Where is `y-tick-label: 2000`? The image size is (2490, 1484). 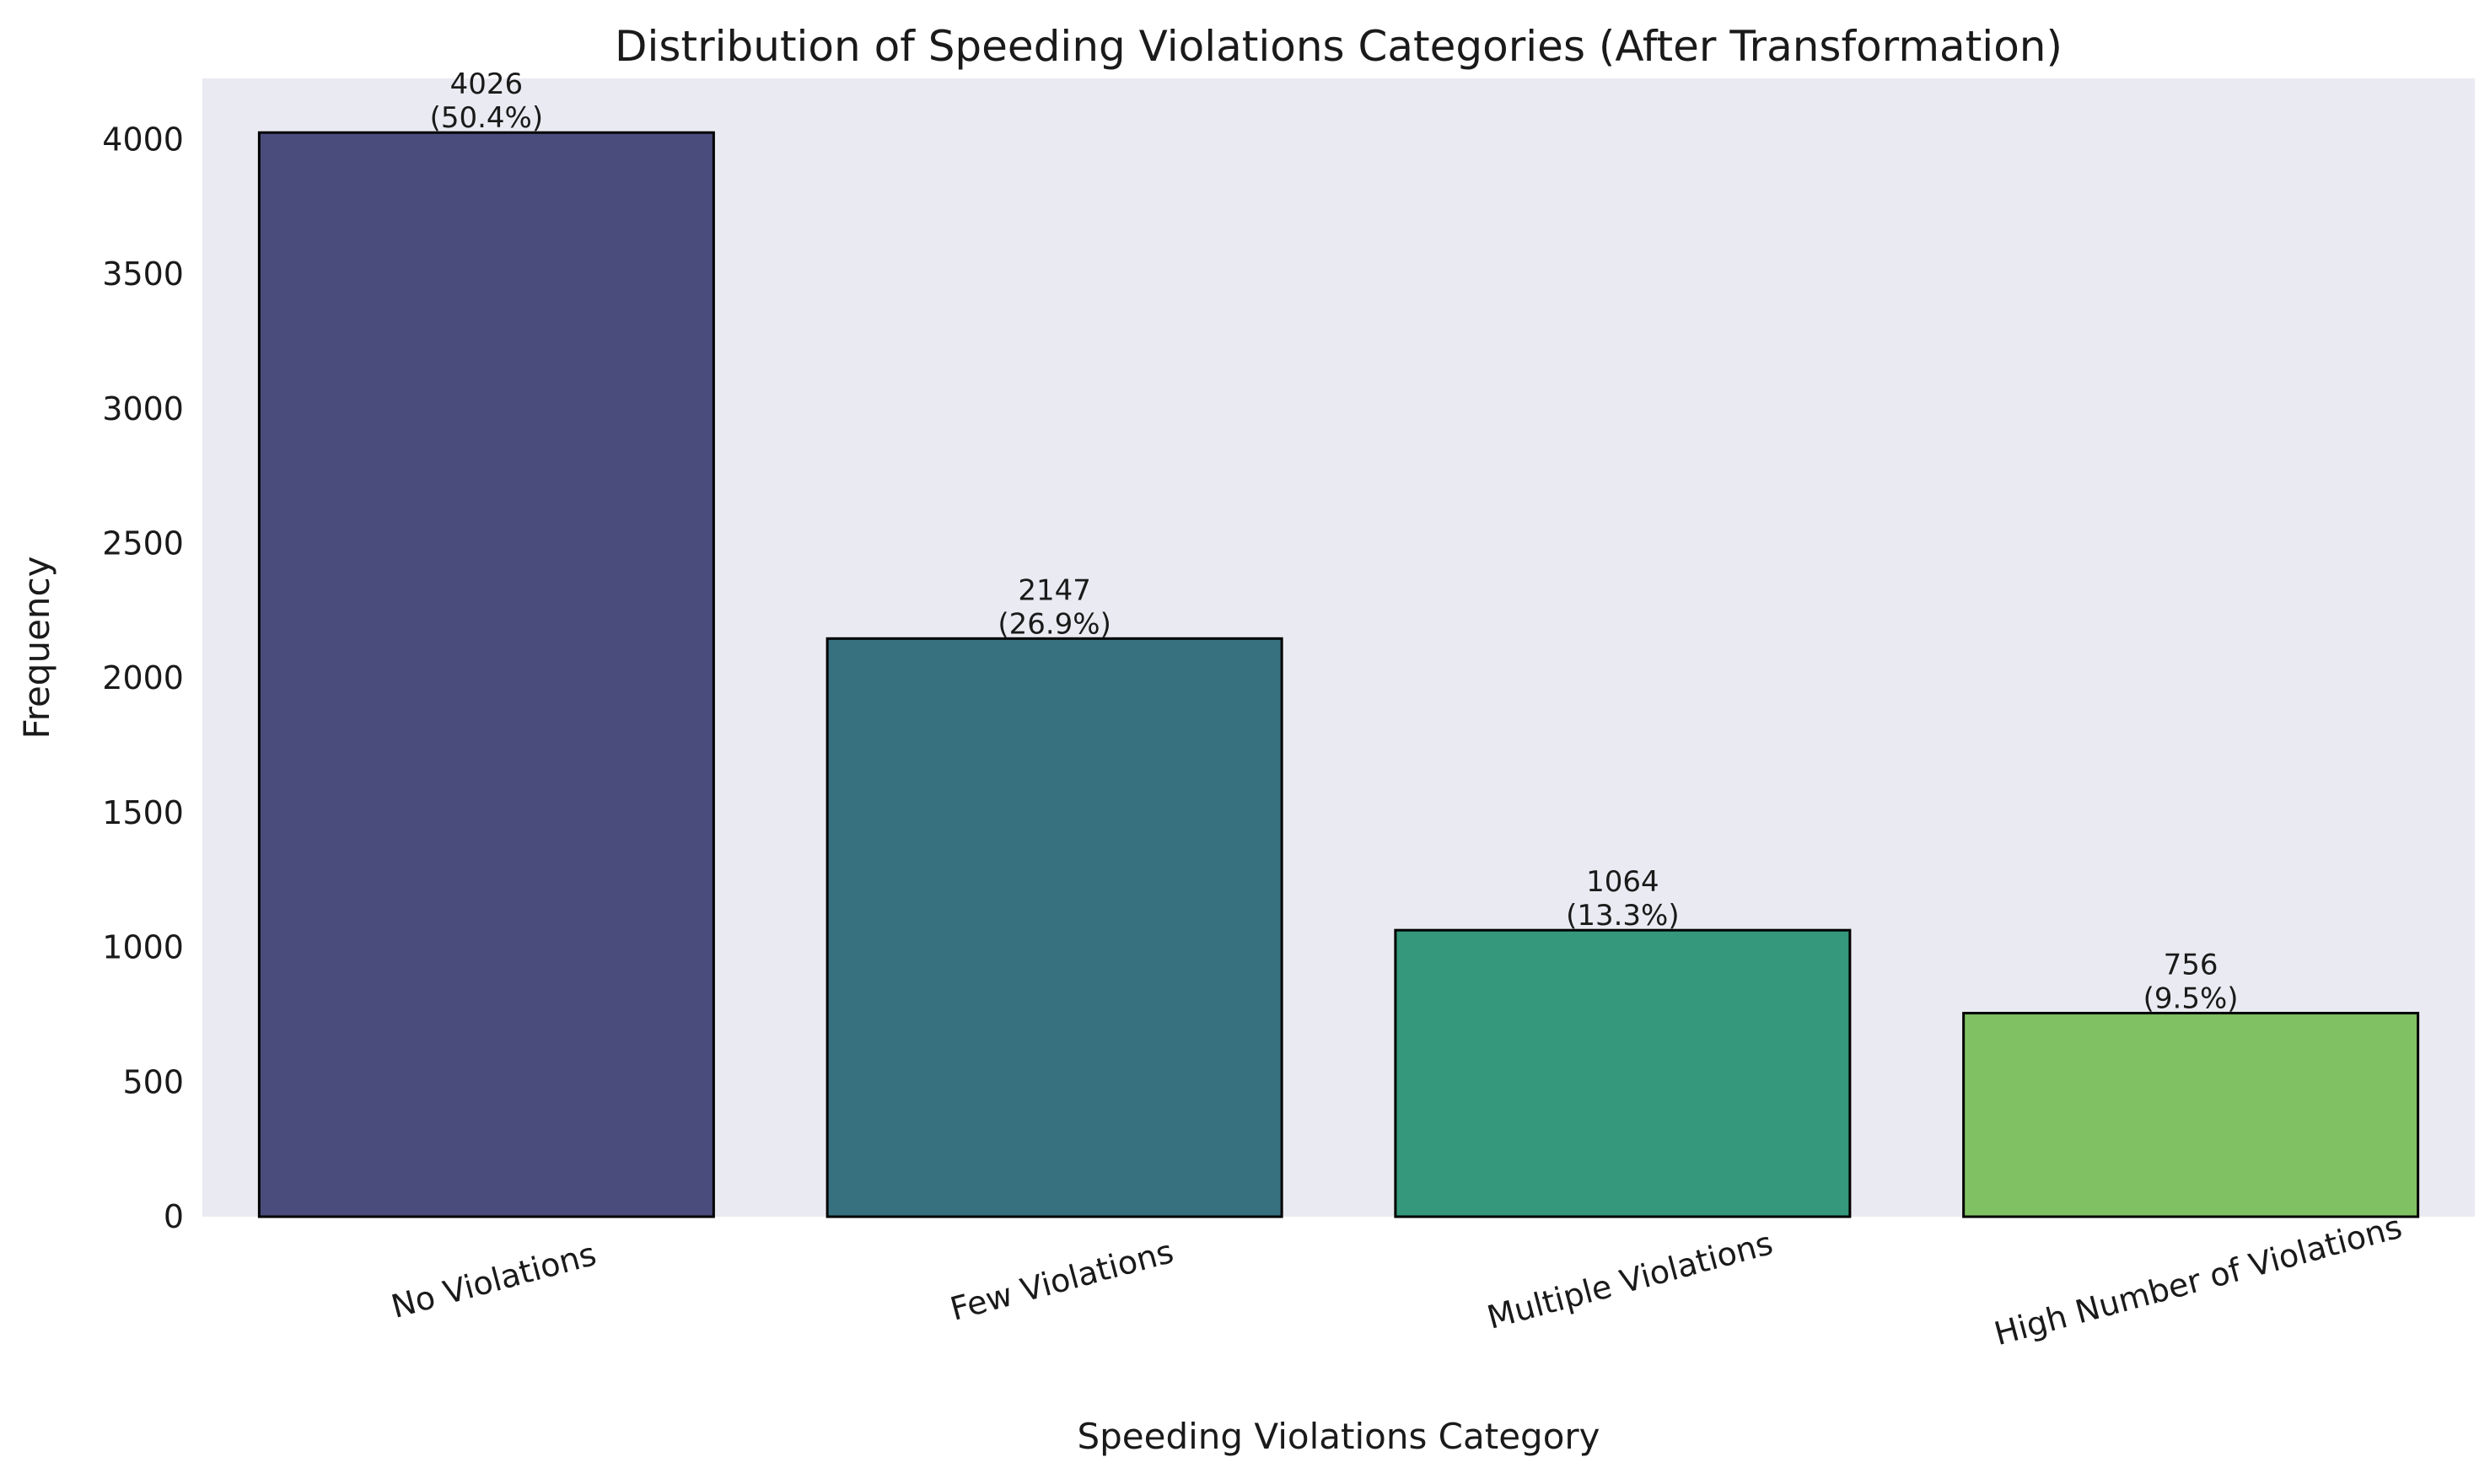 y-tick-label: 2000 is located at coordinates (143, 677).